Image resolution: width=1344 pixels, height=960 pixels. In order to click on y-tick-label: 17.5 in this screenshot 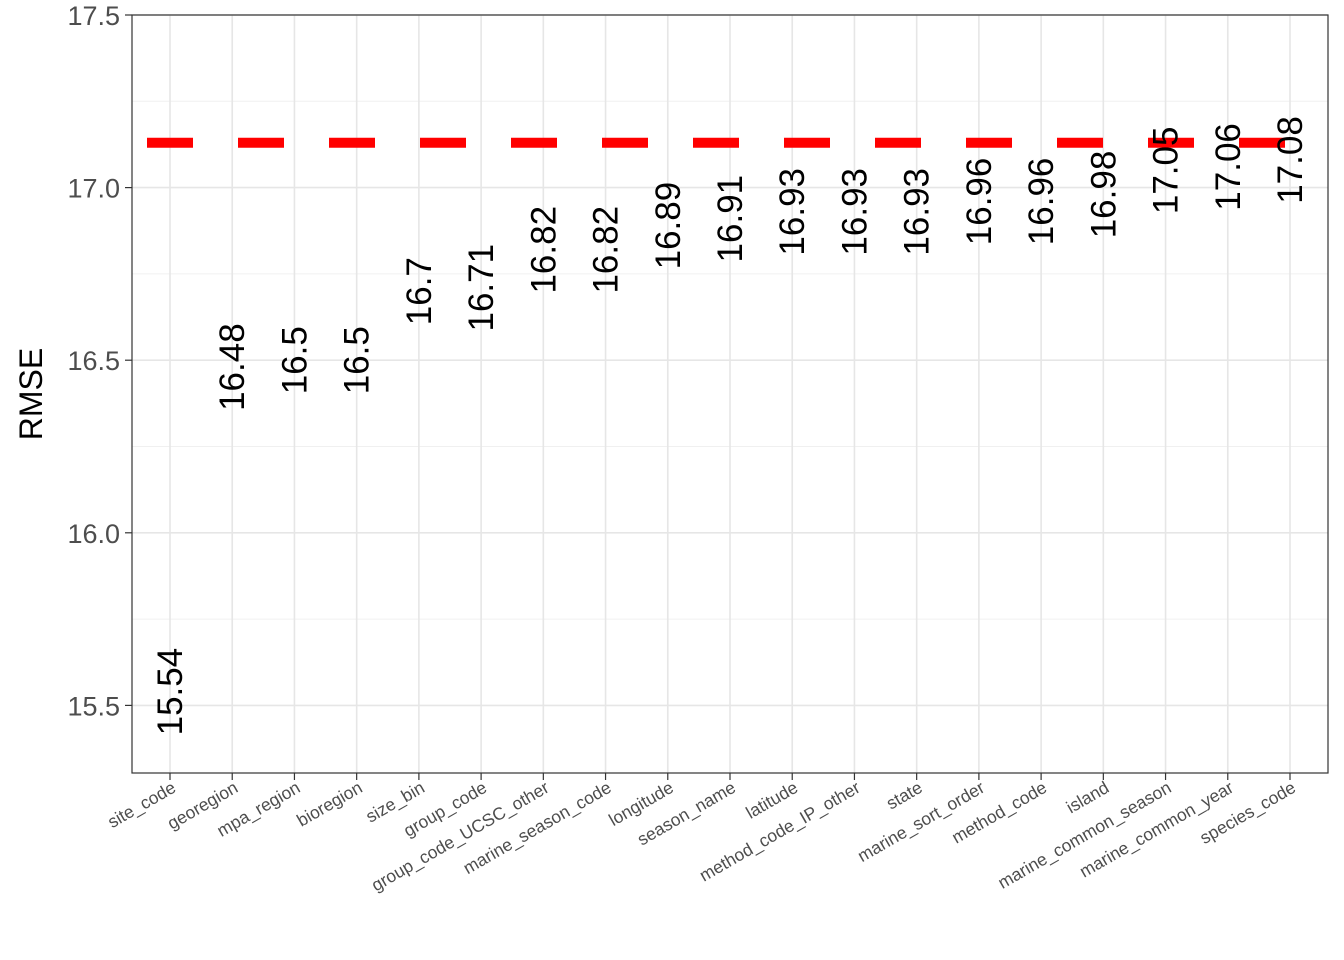, I will do `click(93, 16)`.